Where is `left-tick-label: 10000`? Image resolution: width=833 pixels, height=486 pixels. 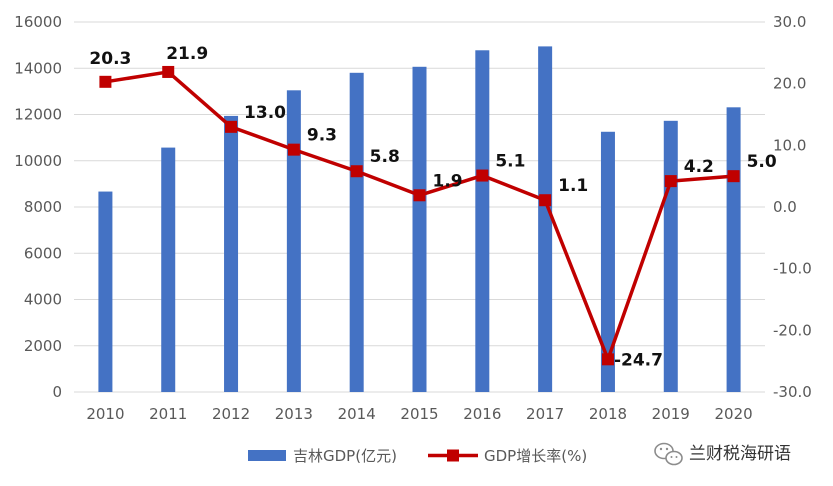 left-tick-label: 10000 is located at coordinates (38, 161).